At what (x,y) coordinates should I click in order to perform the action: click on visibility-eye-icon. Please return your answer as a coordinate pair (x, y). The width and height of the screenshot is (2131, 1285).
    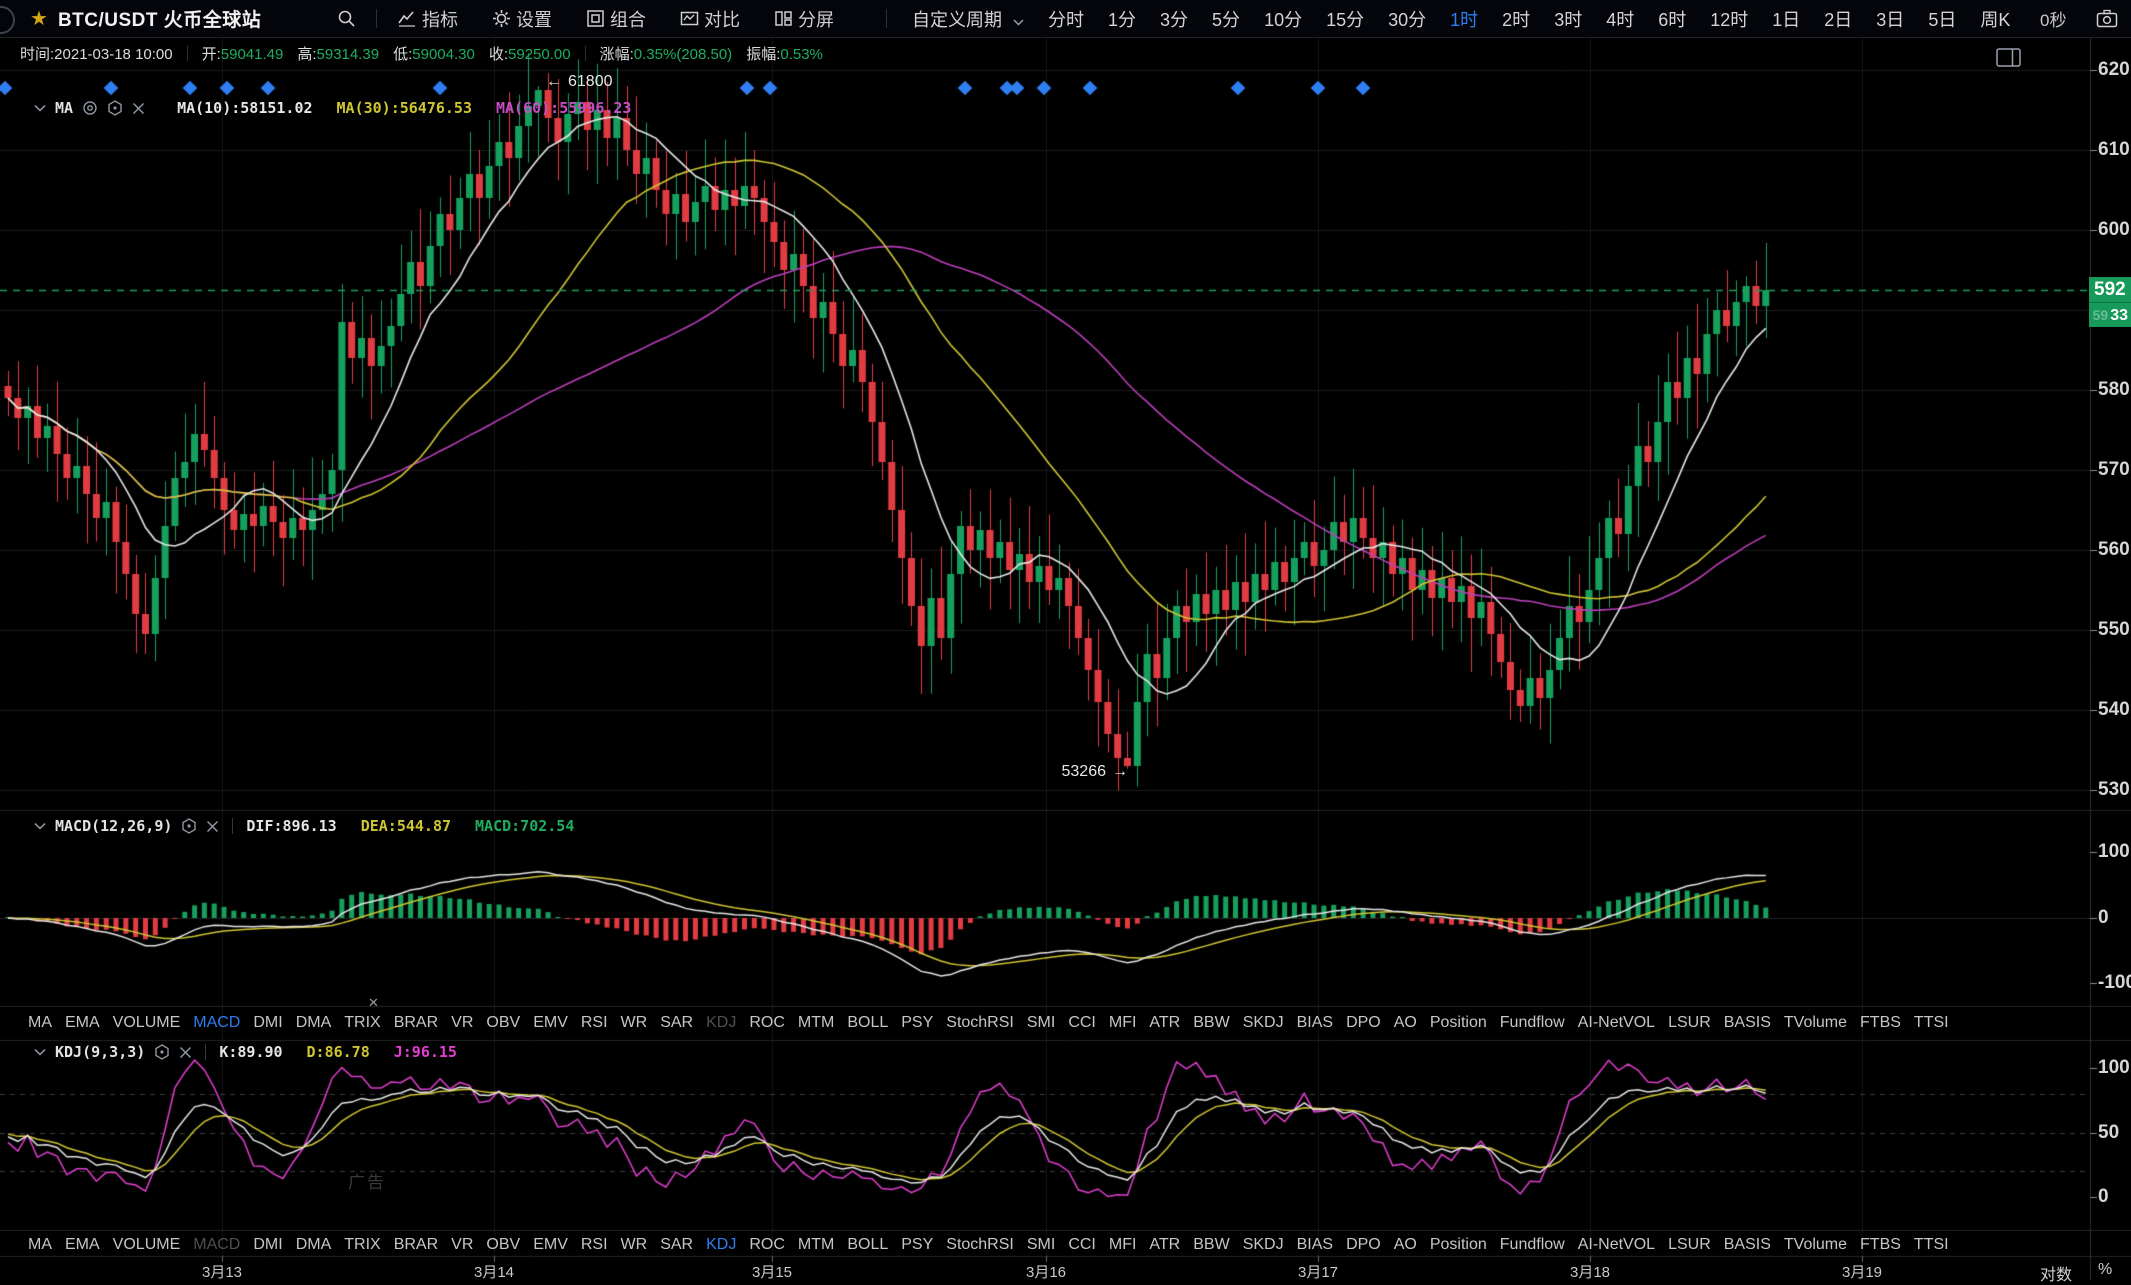
    Looking at the image, I should click on (90, 108).